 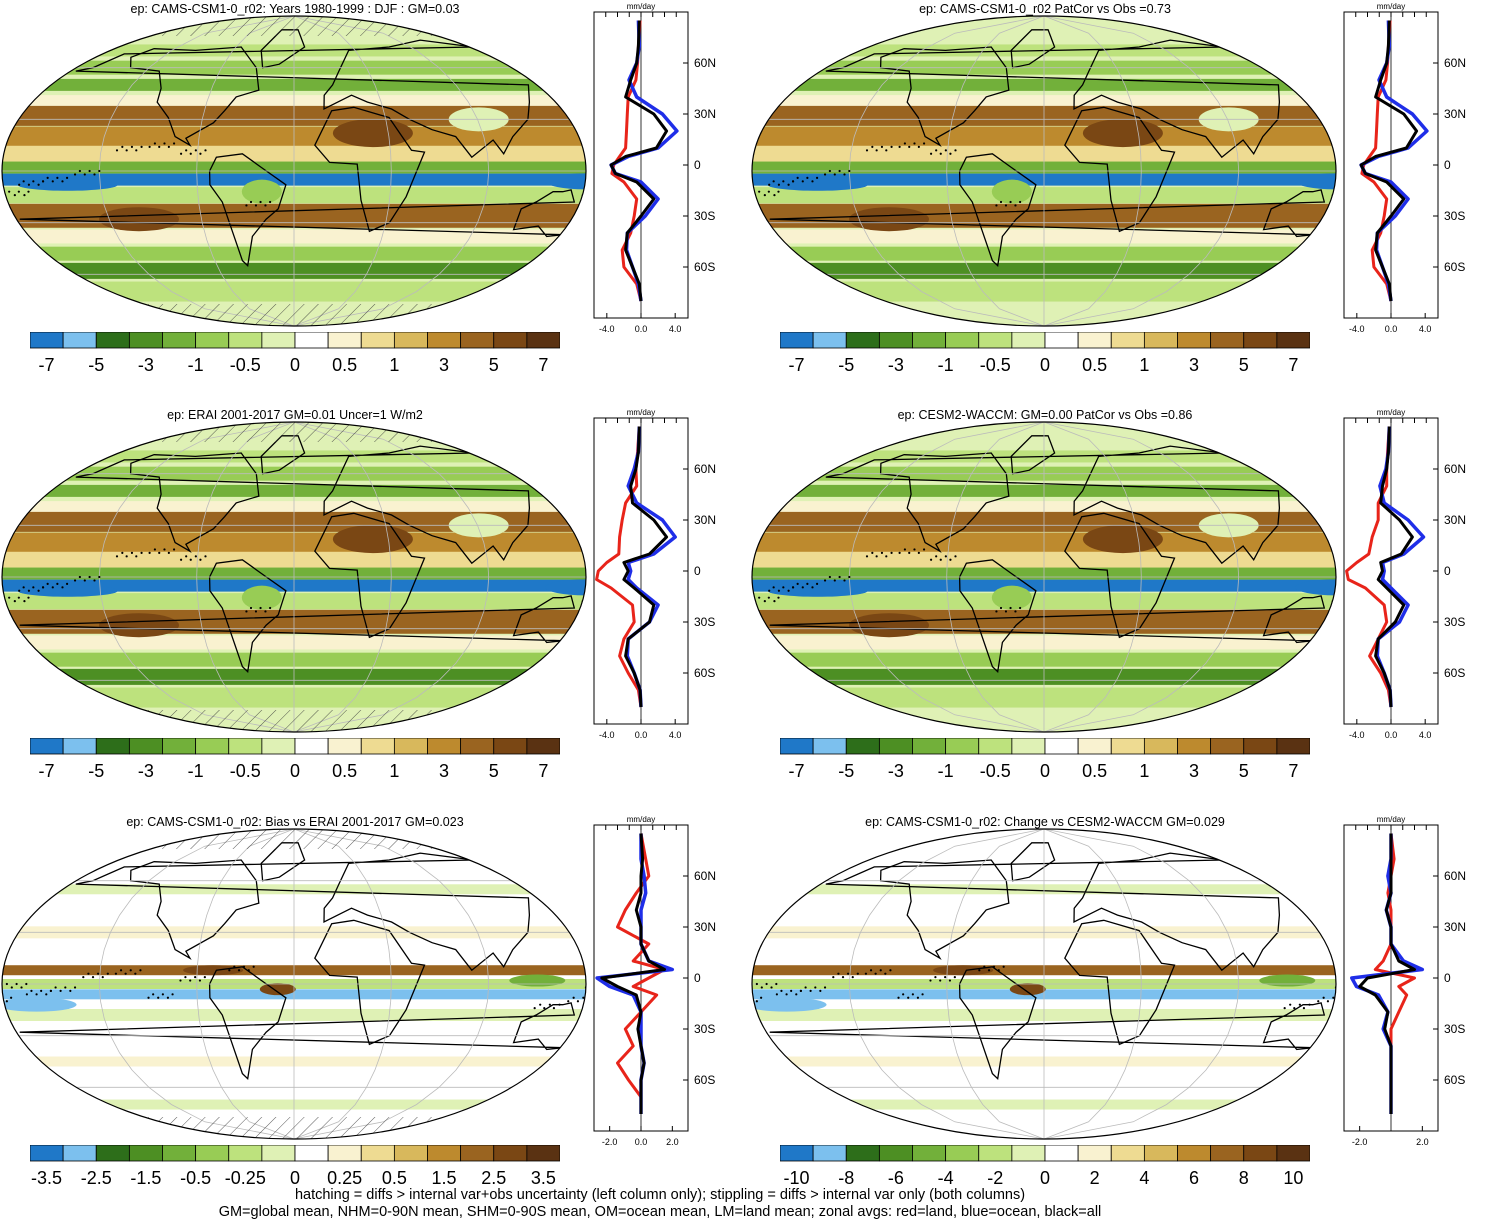 What do you see at coordinates (245, 771) in the screenshot?
I see `colorbar-label: -0.5` at bounding box center [245, 771].